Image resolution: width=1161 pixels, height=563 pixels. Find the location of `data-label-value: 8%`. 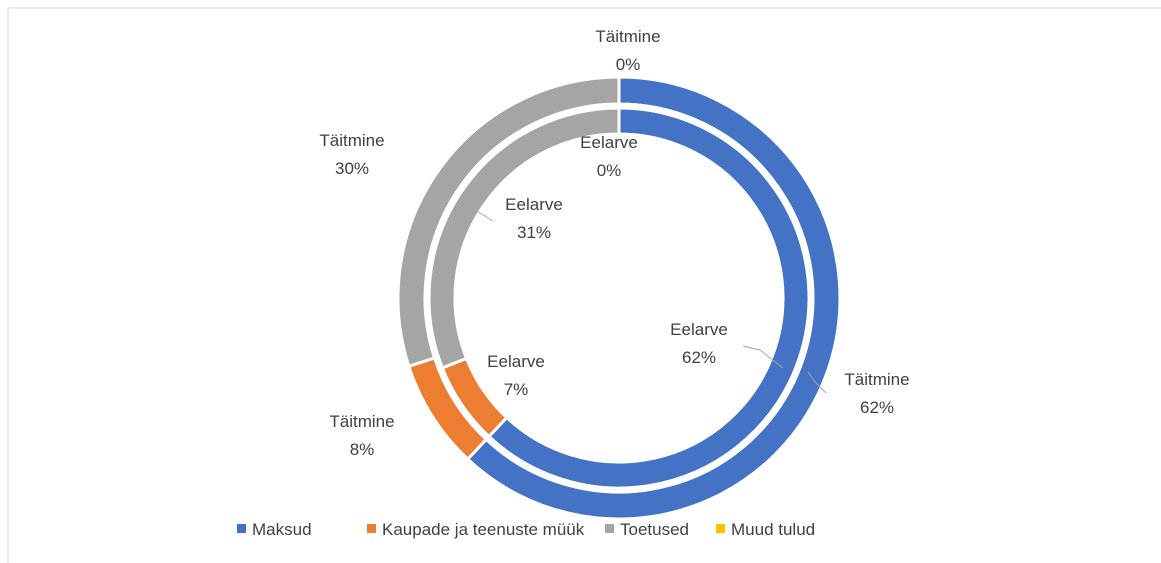

data-label-value: 8% is located at coordinates (362, 449).